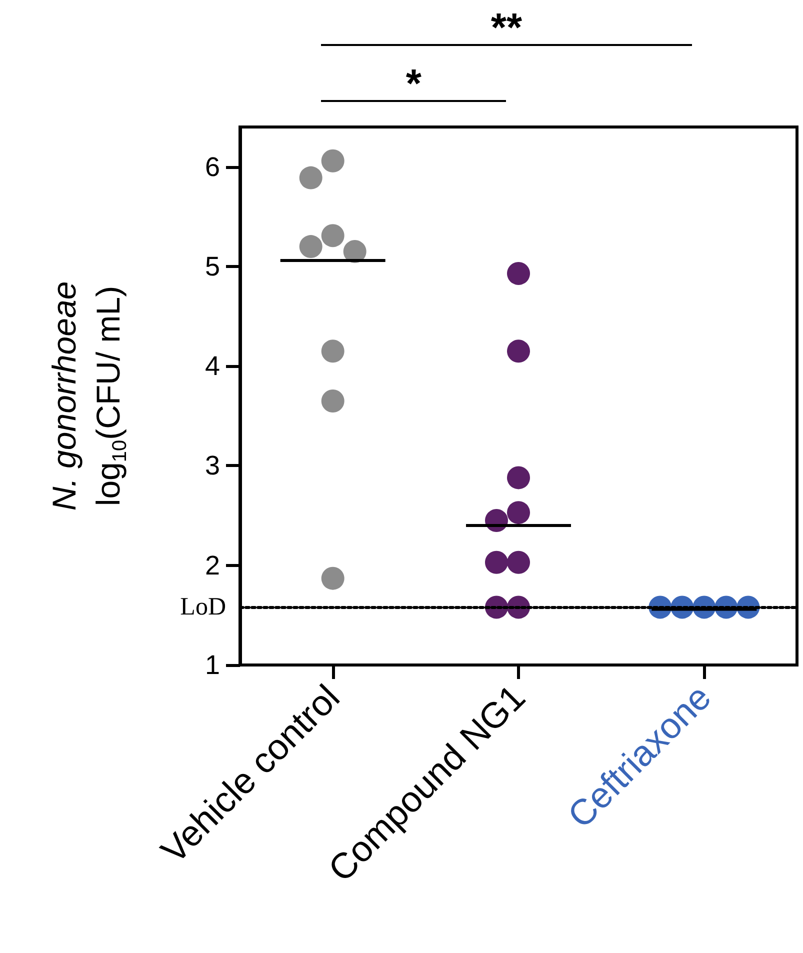  What do you see at coordinates (203, 607) in the screenshot?
I see `ref-line-label: LoD` at bounding box center [203, 607].